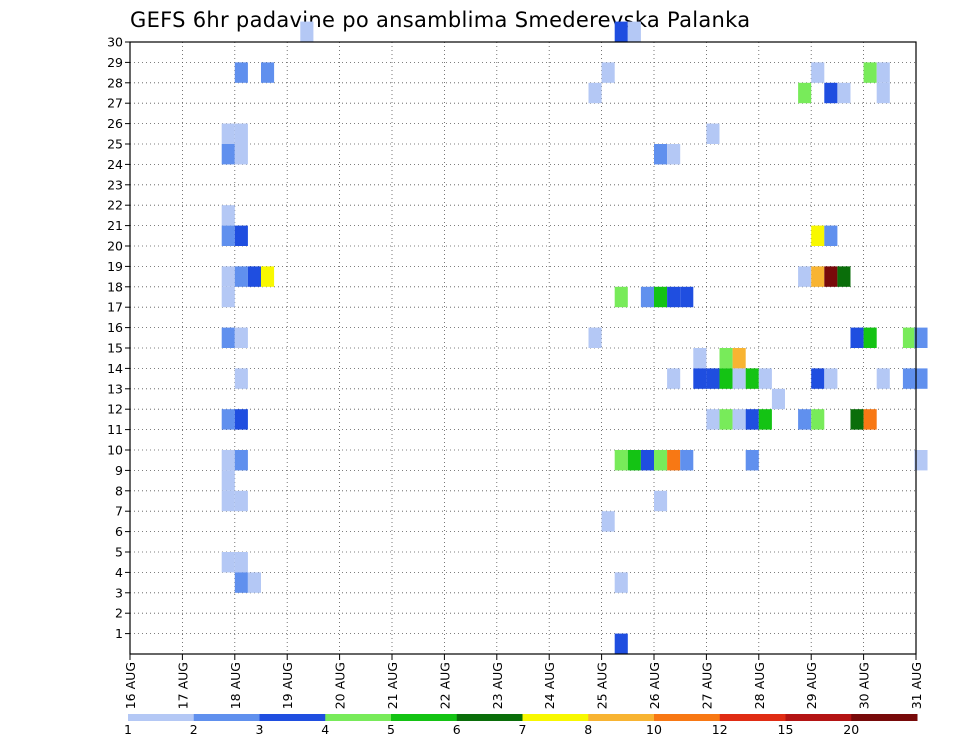 This screenshot has height=746, width=960. Describe the element at coordinates (115, 348) in the screenshot. I see `y-tick-label: 15` at that location.